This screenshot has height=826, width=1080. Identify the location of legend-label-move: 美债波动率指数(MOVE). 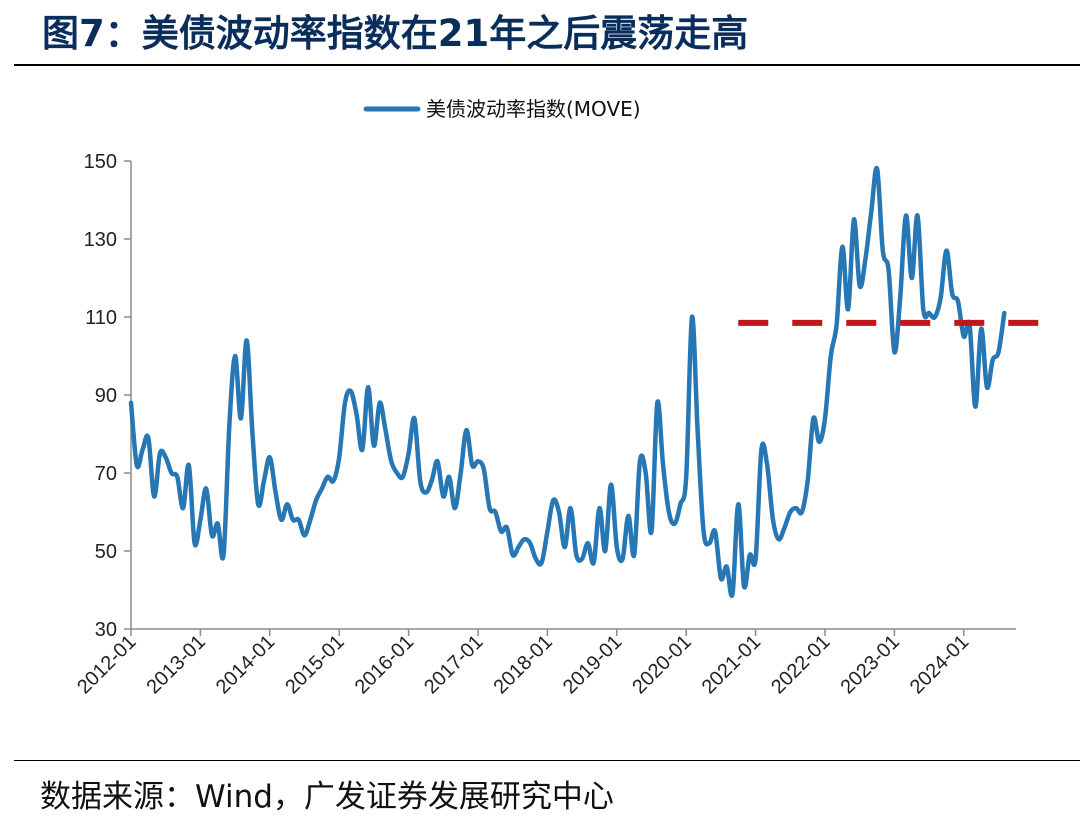
(533, 109).